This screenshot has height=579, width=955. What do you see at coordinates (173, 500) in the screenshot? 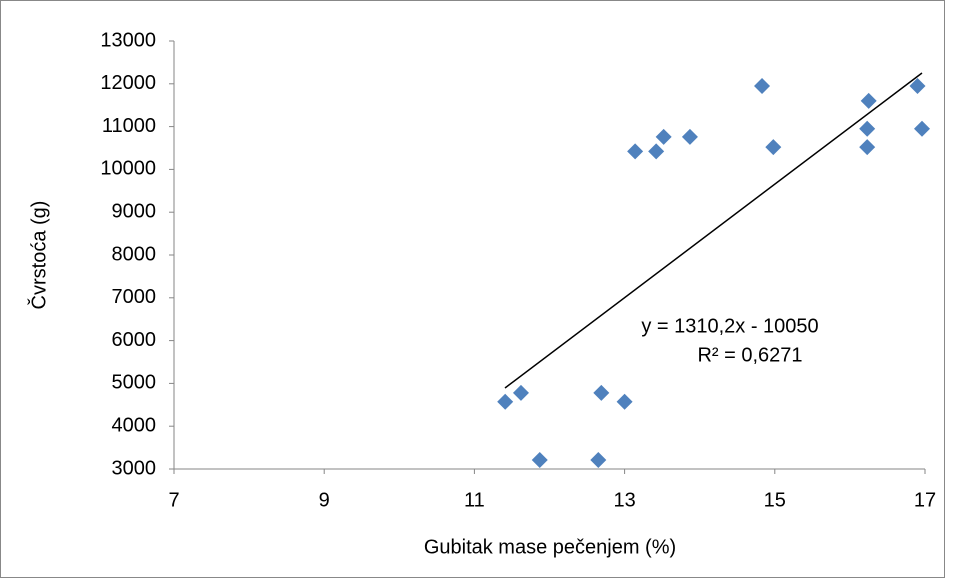
I see `x-tick-label: 7` at bounding box center [173, 500].